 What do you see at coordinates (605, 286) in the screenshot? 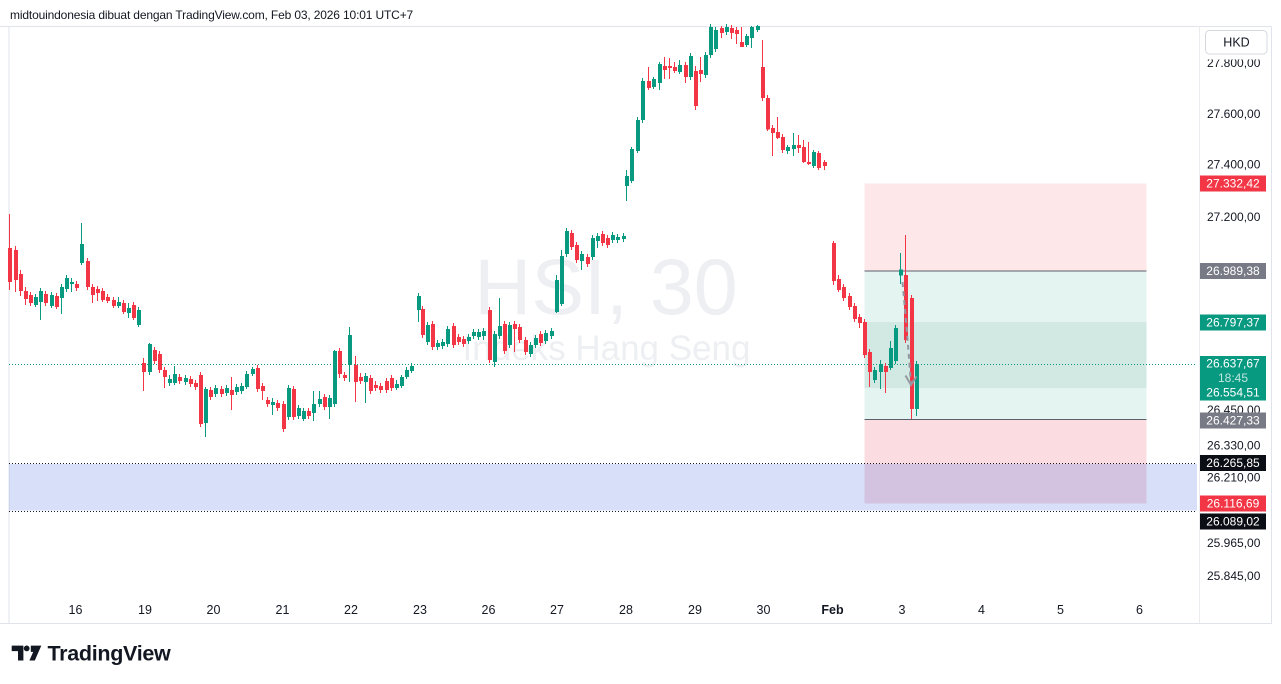
I see `svg-text: HSI, 30` at bounding box center [605, 286].